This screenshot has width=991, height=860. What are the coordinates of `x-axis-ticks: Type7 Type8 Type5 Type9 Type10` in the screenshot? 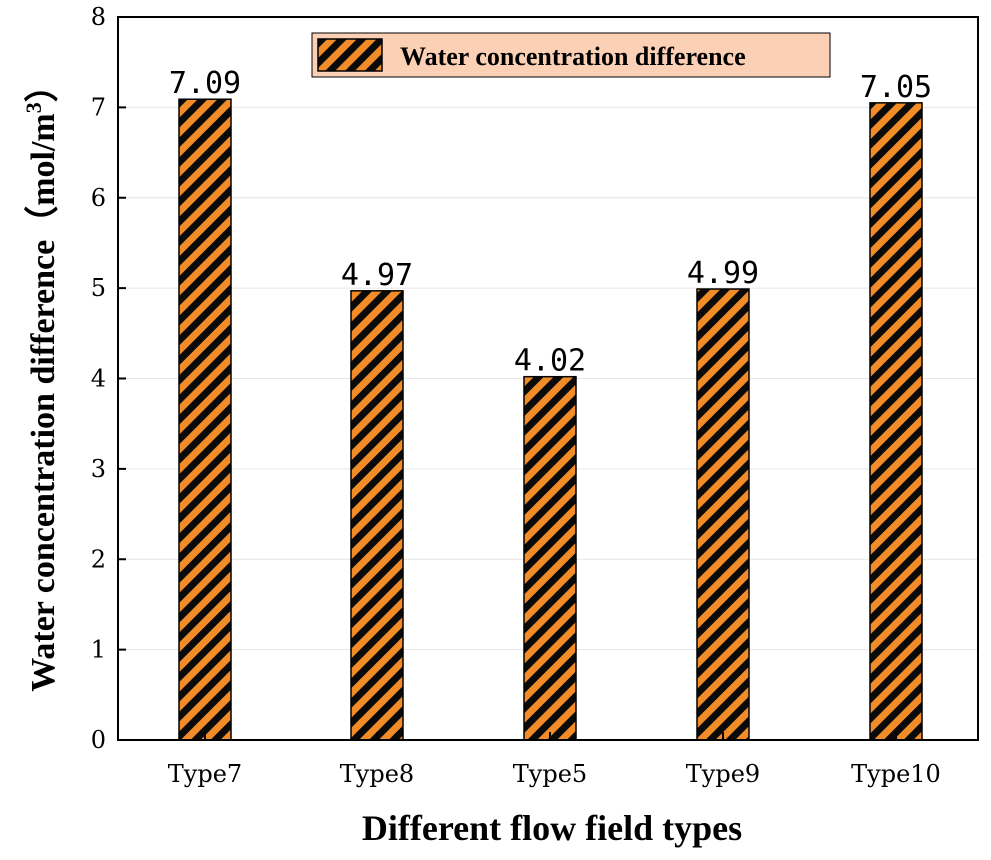 It's located at (554, 760).